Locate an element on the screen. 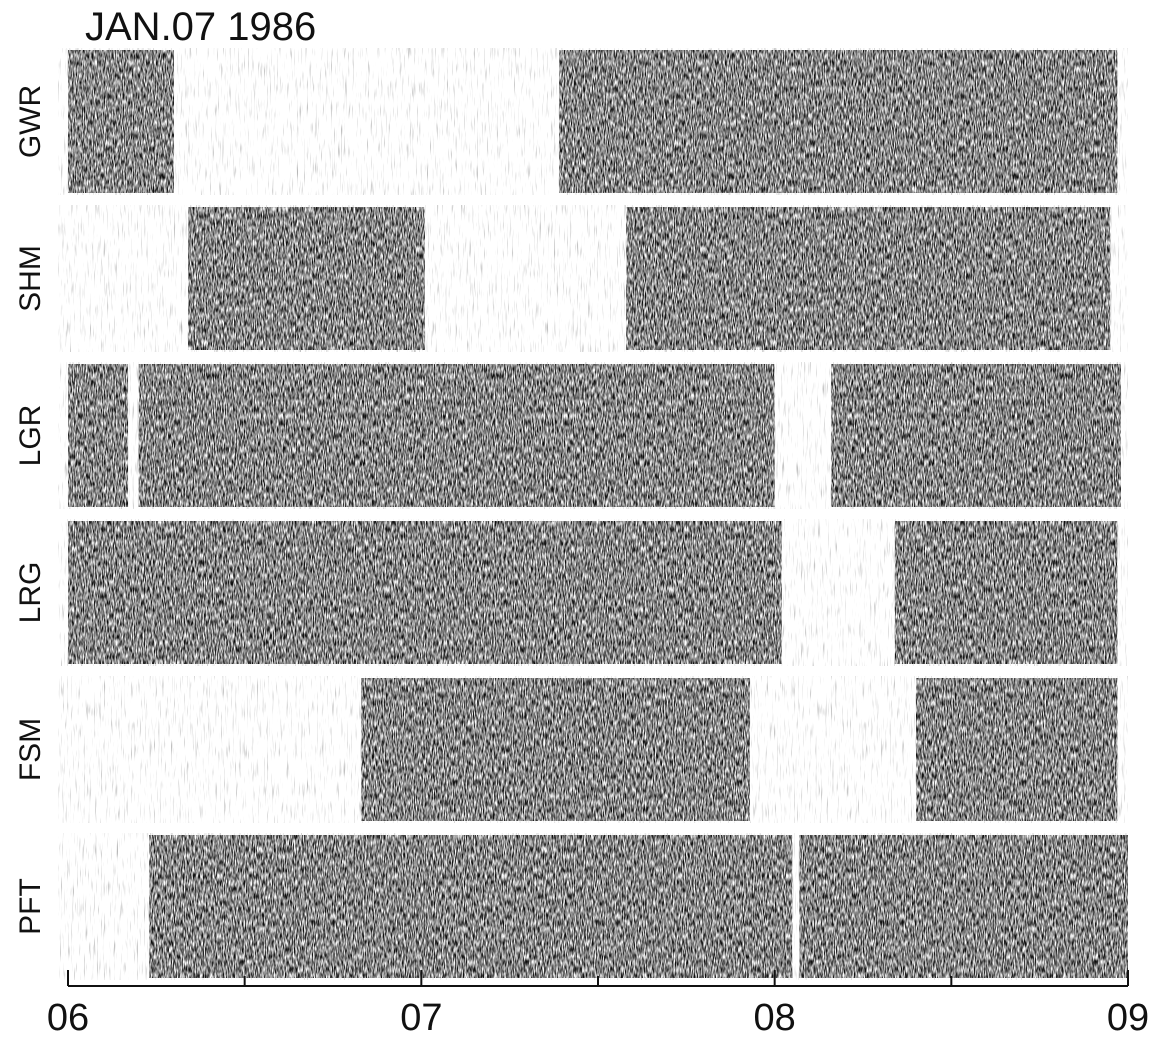  panel-label: PFT is located at coordinates (30, 906).